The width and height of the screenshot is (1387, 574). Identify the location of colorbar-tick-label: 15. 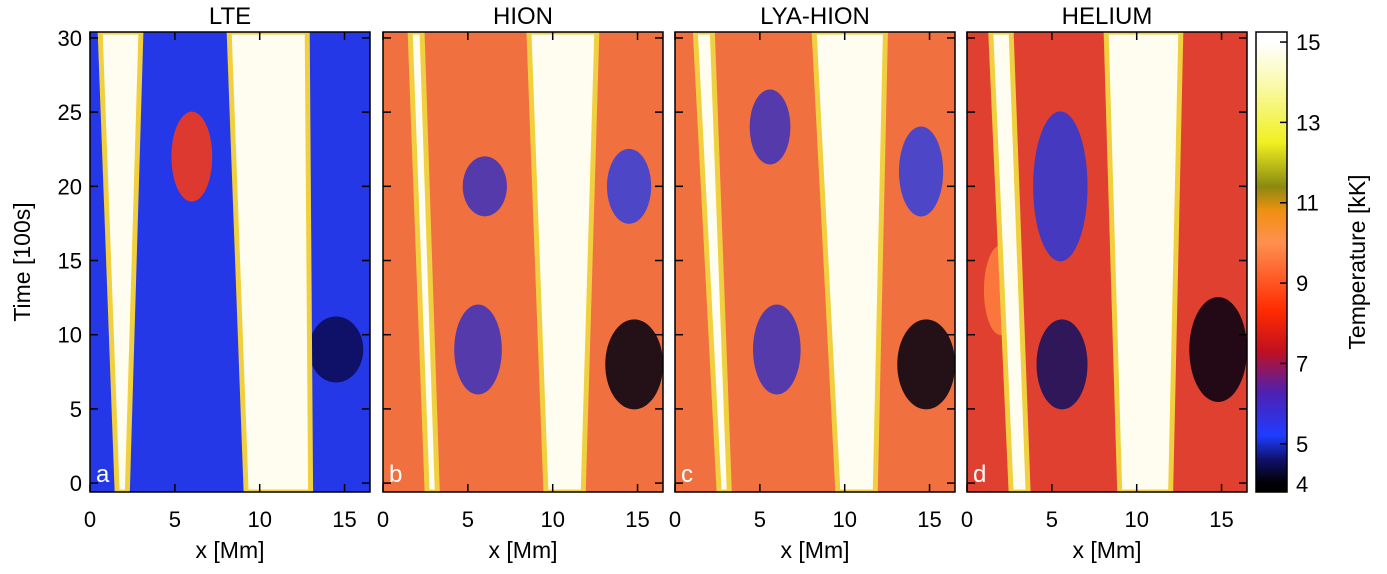
(1308, 42).